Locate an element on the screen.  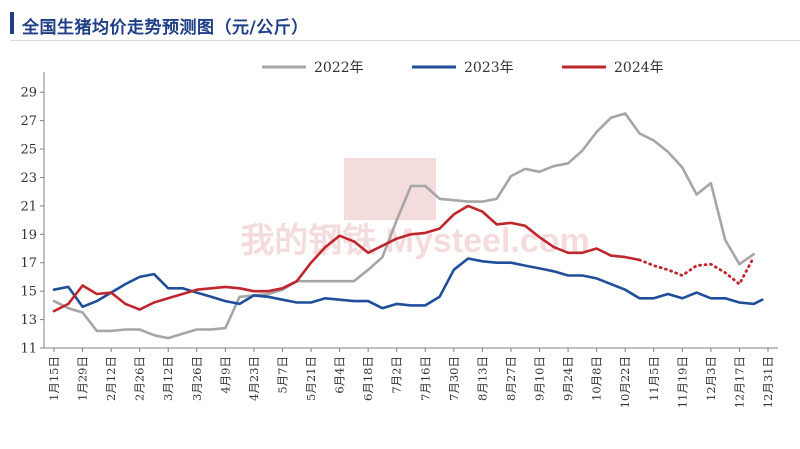
x-tick-label: 1月29日 is located at coordinates (83, 378).